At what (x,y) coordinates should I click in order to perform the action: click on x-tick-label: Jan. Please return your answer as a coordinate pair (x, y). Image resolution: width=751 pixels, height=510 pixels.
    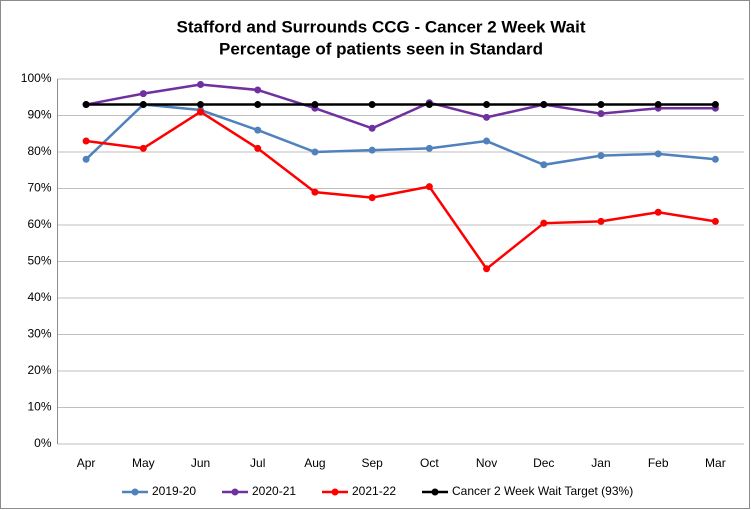
    Looking at the image, I should click on (600, 463).